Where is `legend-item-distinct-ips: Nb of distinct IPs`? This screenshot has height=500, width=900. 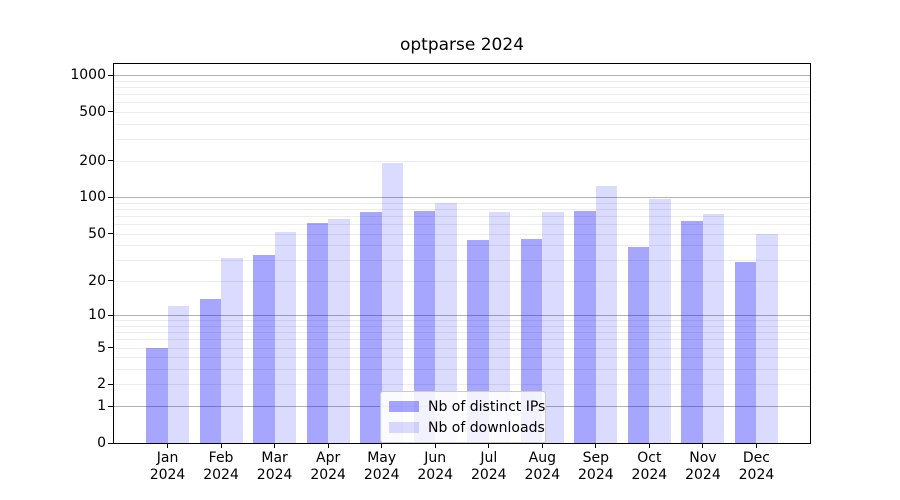
legend-item-distinct-ips: Nb of distinct IPs is located at coordinates (467, 406).